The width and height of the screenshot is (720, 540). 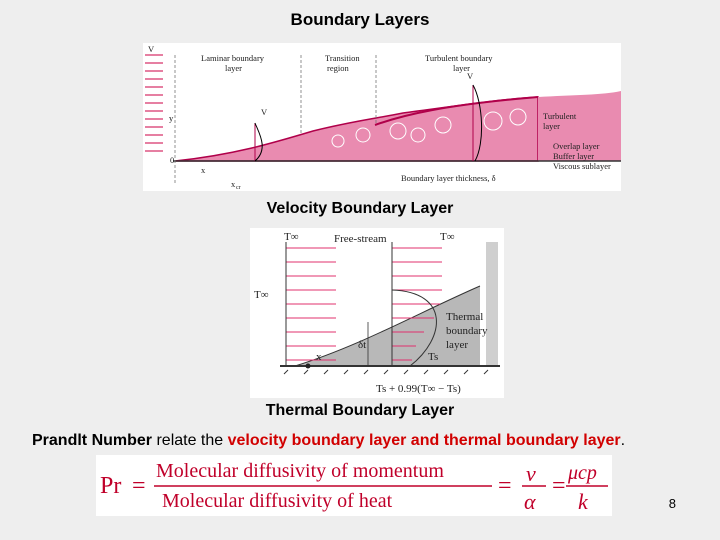 What do you see at coordinates (319, 357) in the screenshot?
I see `x-label-thermal: x` at bounding box center [319, 357].